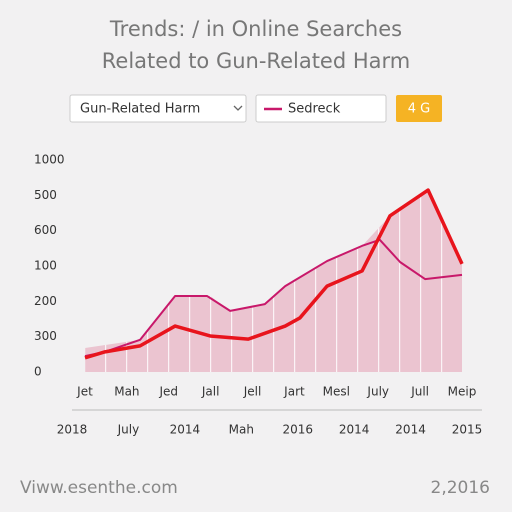  I want to click on y-tick-label: 100, so click(45, 266).